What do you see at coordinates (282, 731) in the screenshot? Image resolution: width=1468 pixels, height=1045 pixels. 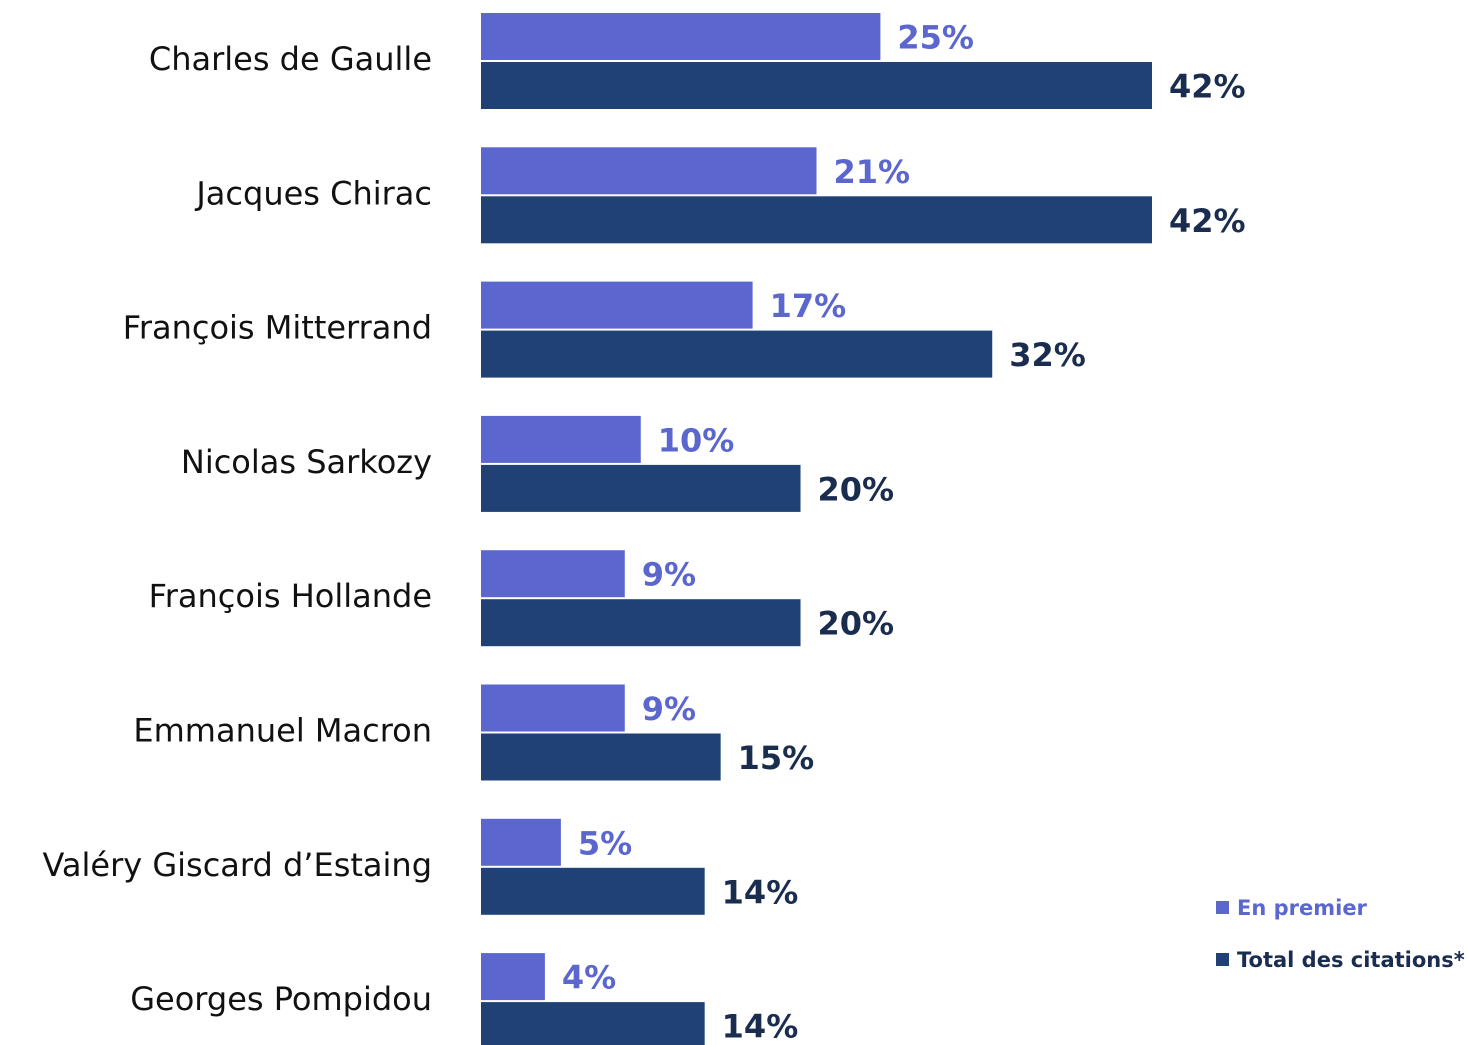 I see `category-label: Emmanuel Macron` at bounding box center [282, 731].